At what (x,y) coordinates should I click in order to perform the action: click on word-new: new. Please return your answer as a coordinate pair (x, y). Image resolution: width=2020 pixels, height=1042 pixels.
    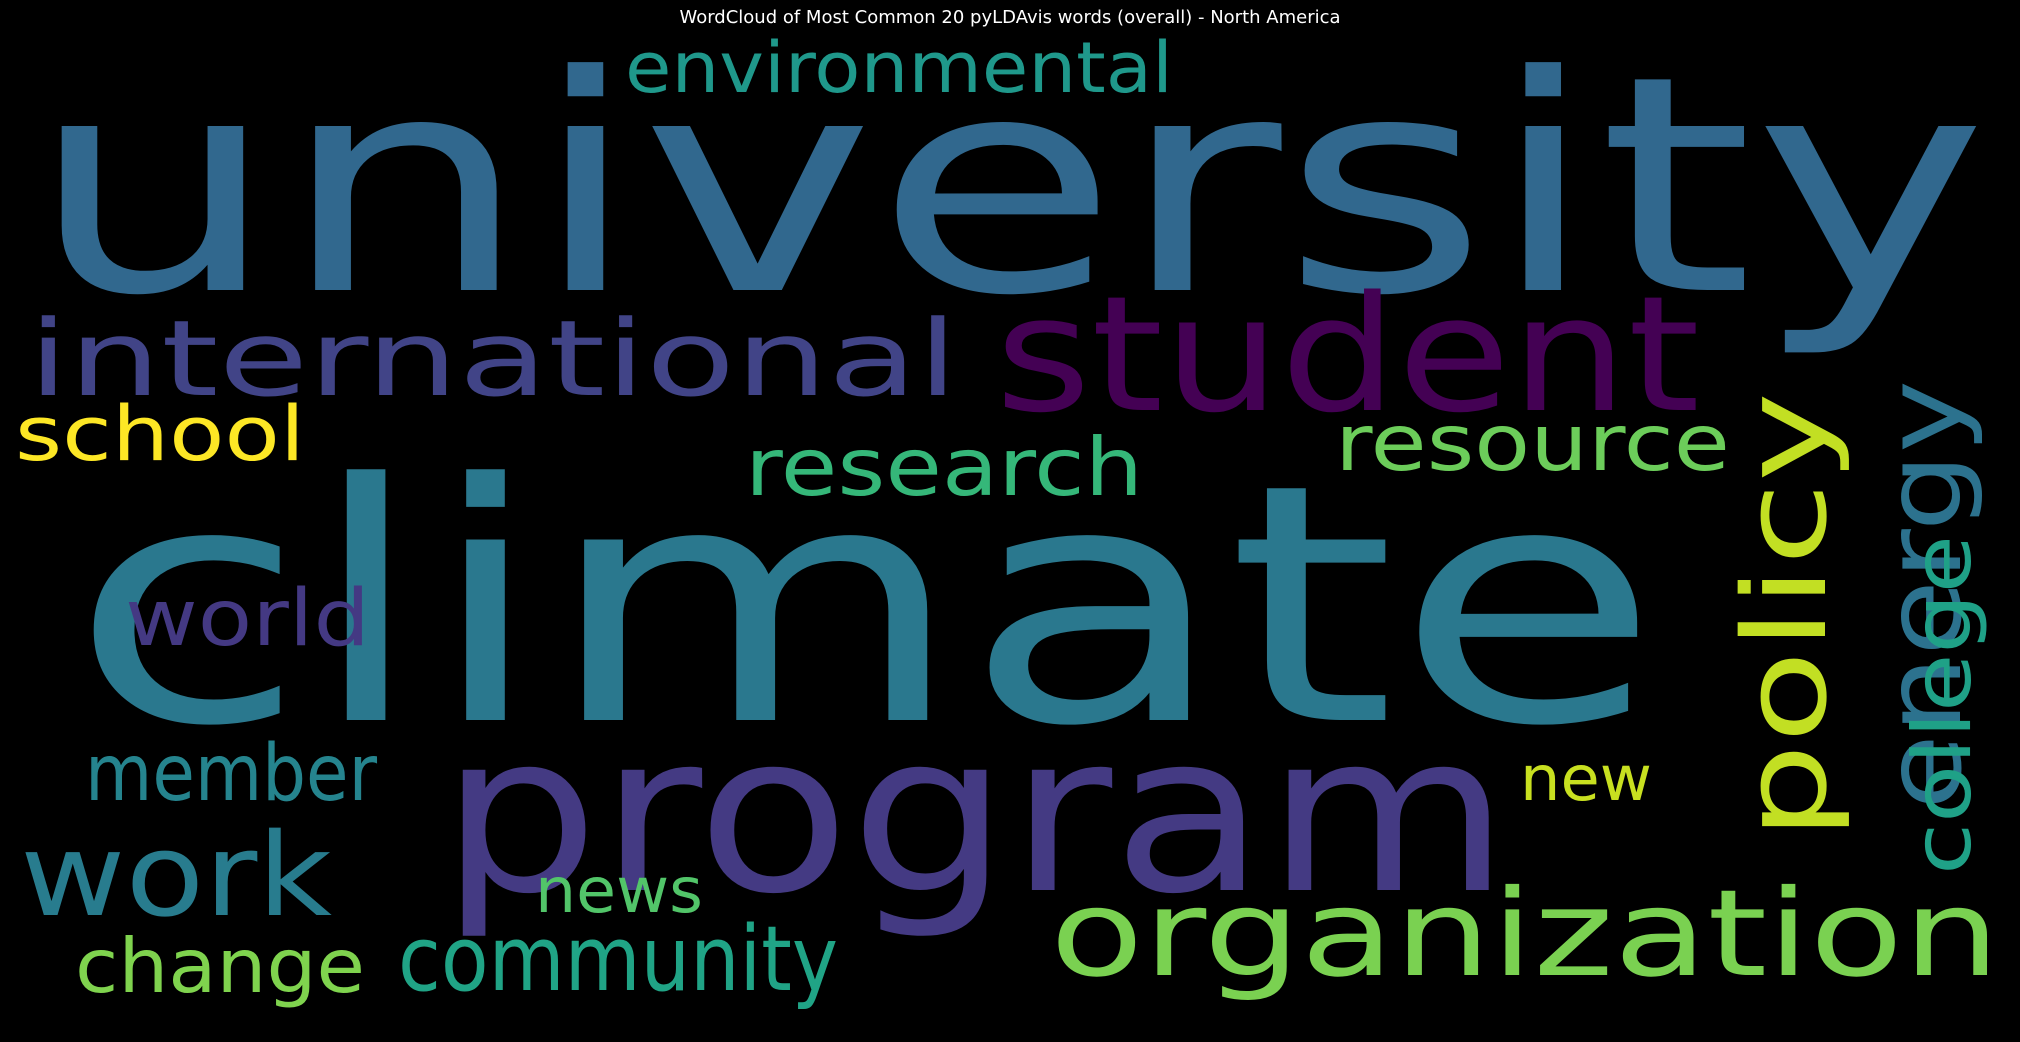
    Looking at the image, I should click on (1586, 778).